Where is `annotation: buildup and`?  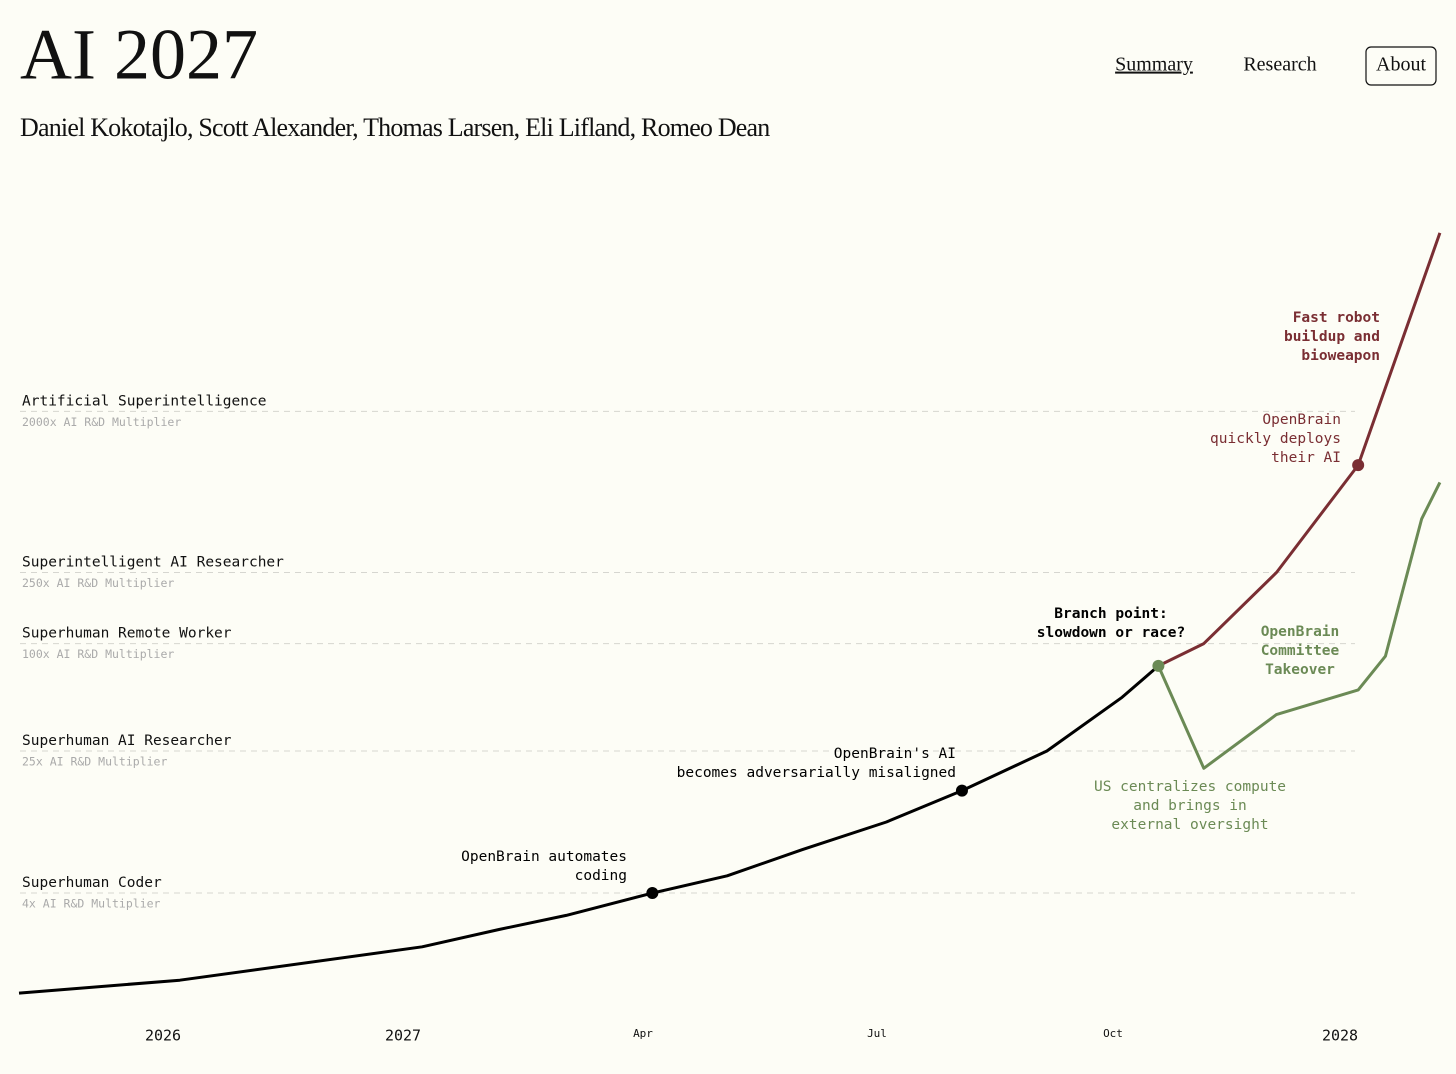 annotation: buildup and is located at coordinates (1332, 337).